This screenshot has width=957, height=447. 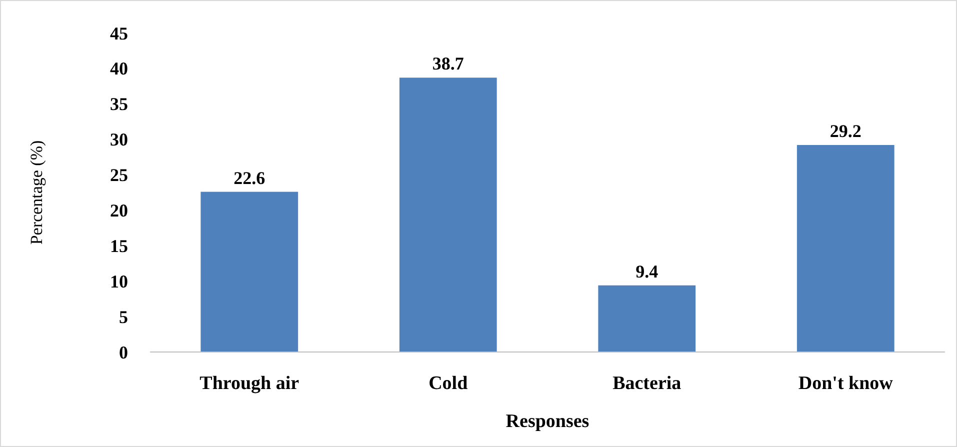 I want to click on y-tick-label: 10, so click(x=119, y=281).